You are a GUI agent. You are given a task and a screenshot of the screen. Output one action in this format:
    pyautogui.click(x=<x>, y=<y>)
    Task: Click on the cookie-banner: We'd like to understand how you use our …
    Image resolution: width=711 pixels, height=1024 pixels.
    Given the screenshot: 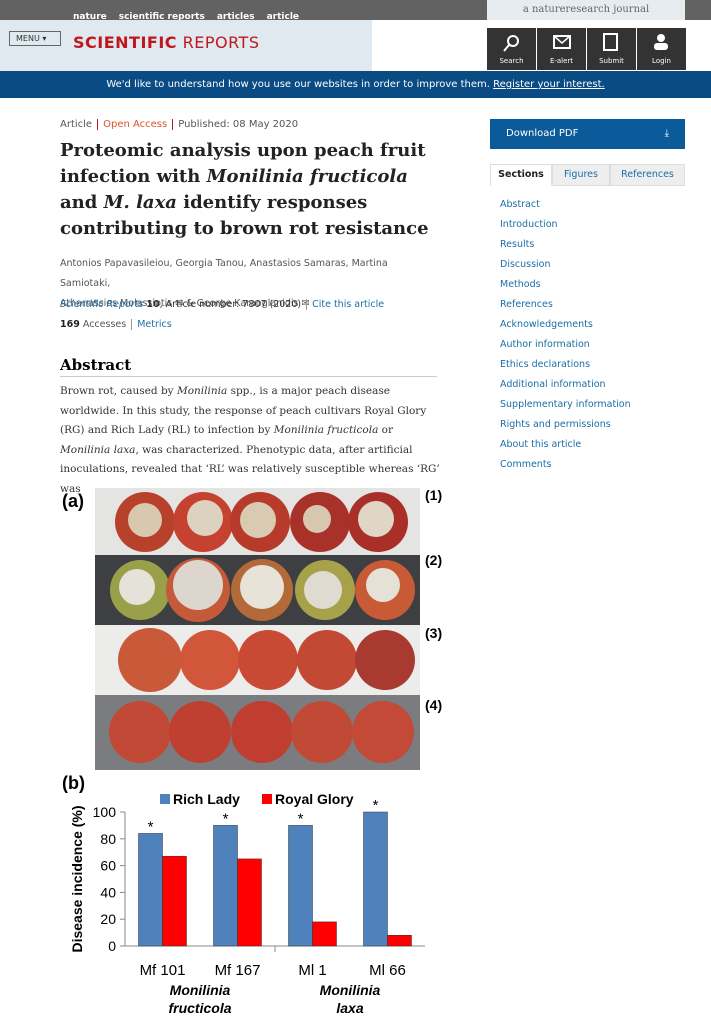 What is the action you would take?
    pyautogui.click(x=355, y=84)
    